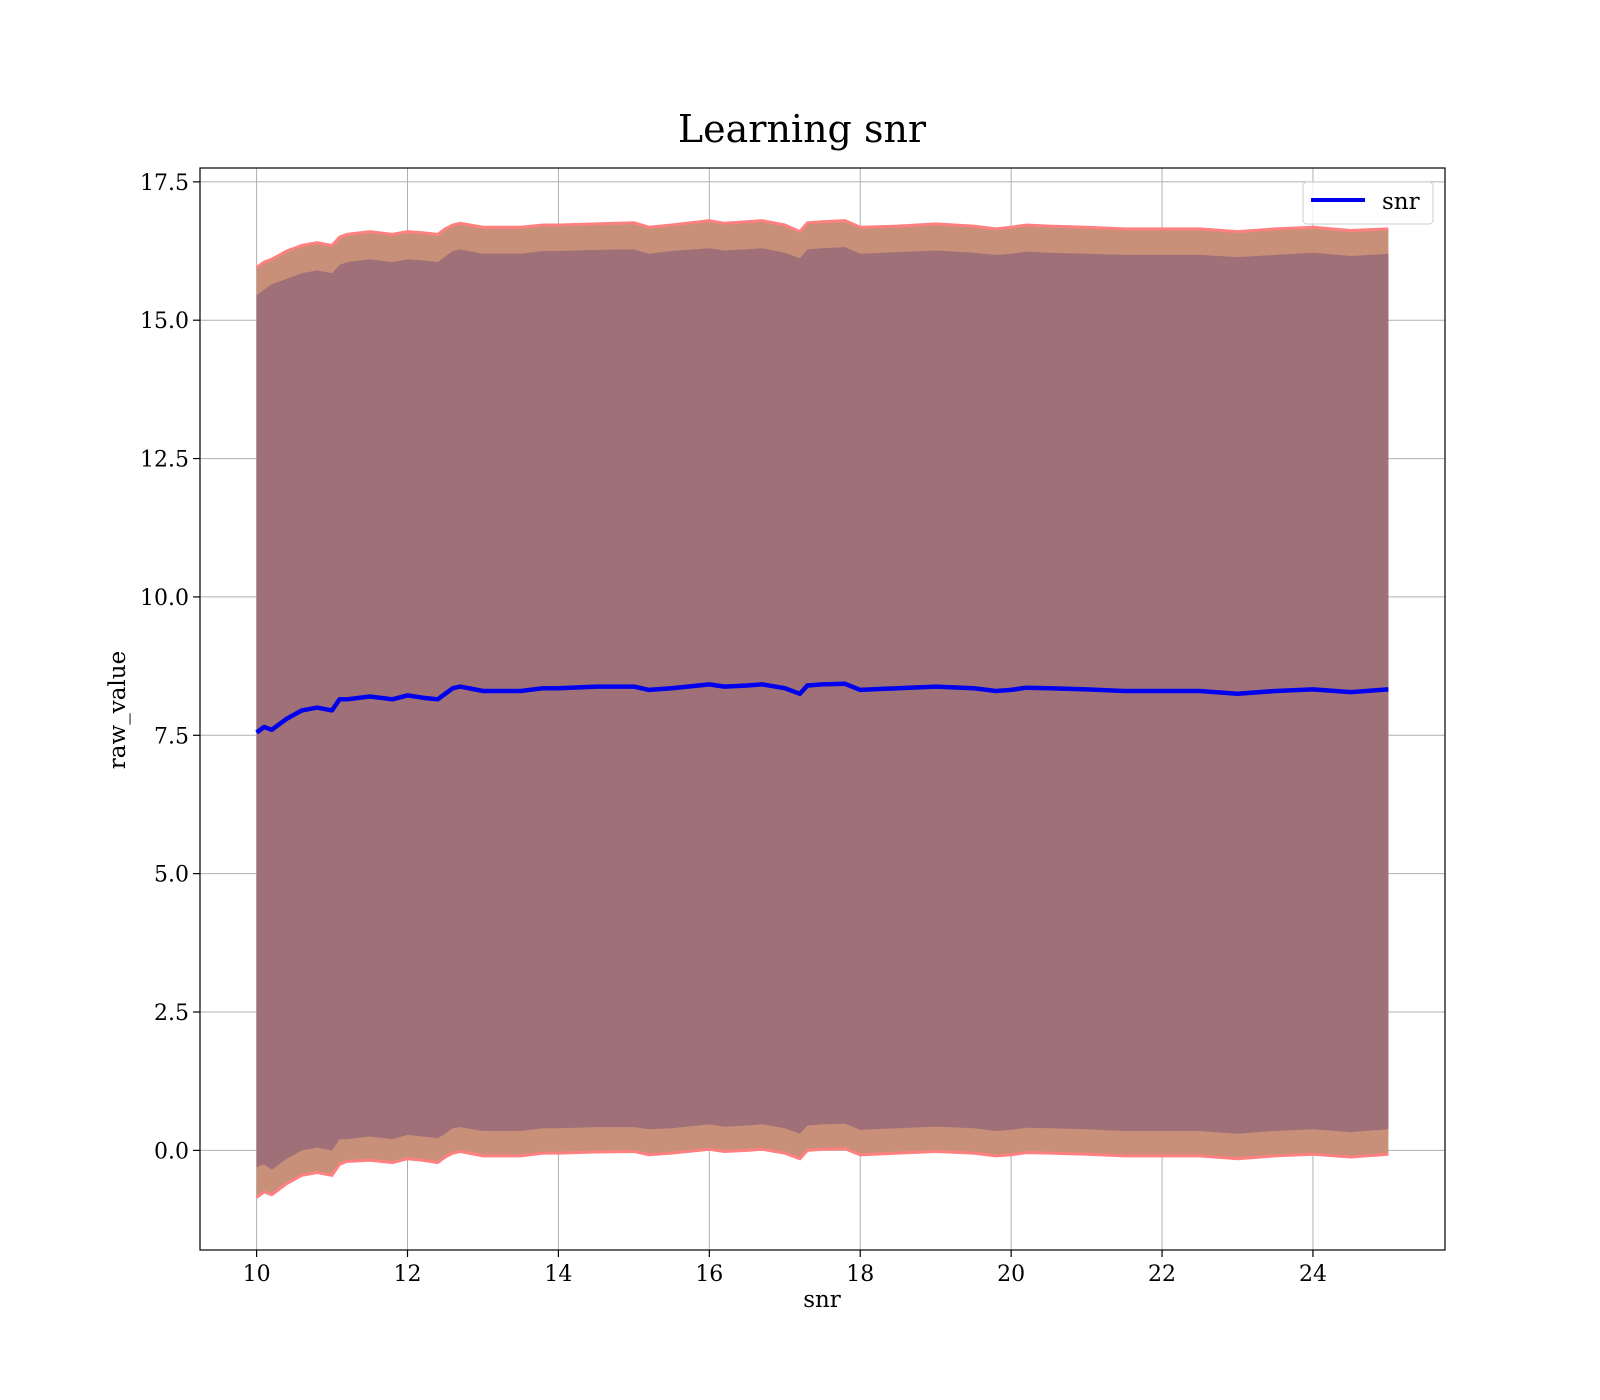 Image resolution: width=1600 pixels, height=1400 pixels. I want to click on y-tick-label: 5.0, so click(171, 875).